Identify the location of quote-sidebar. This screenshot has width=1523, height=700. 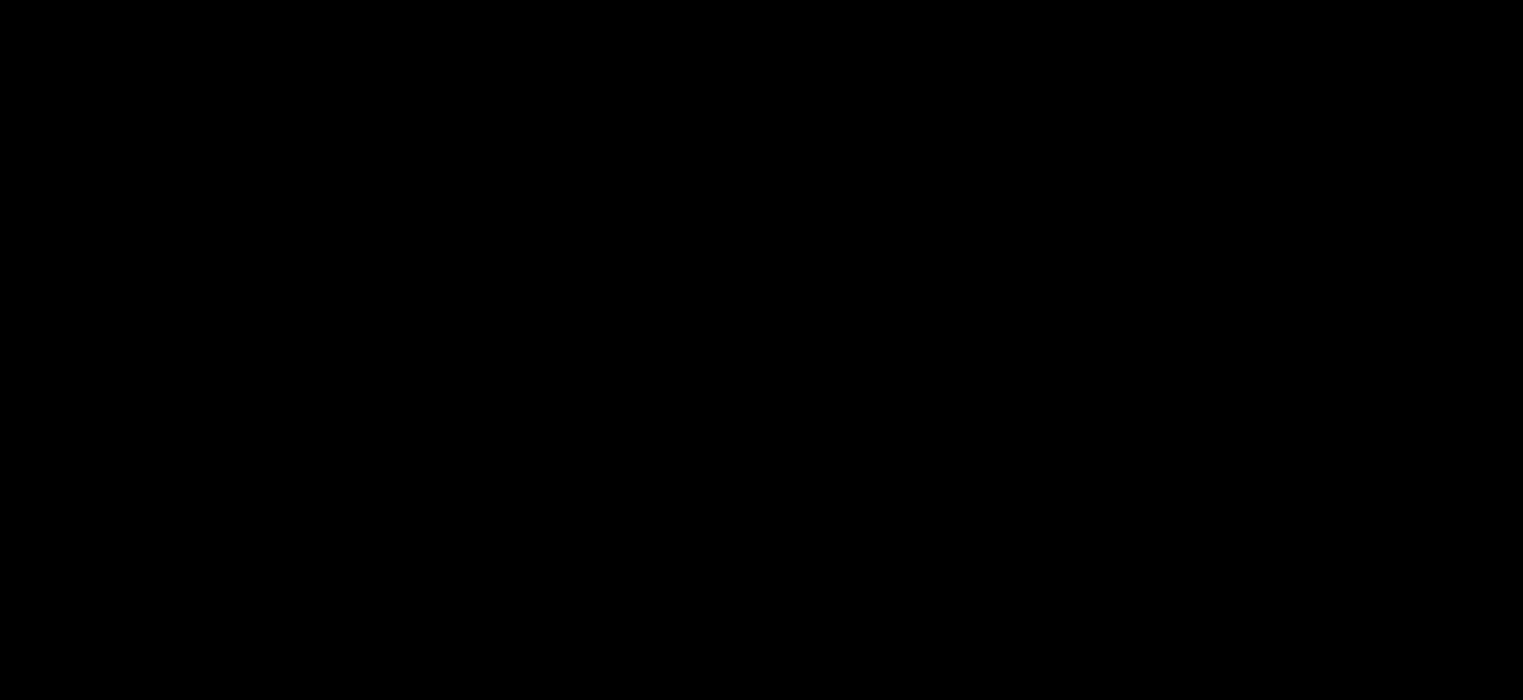
(25, 350).